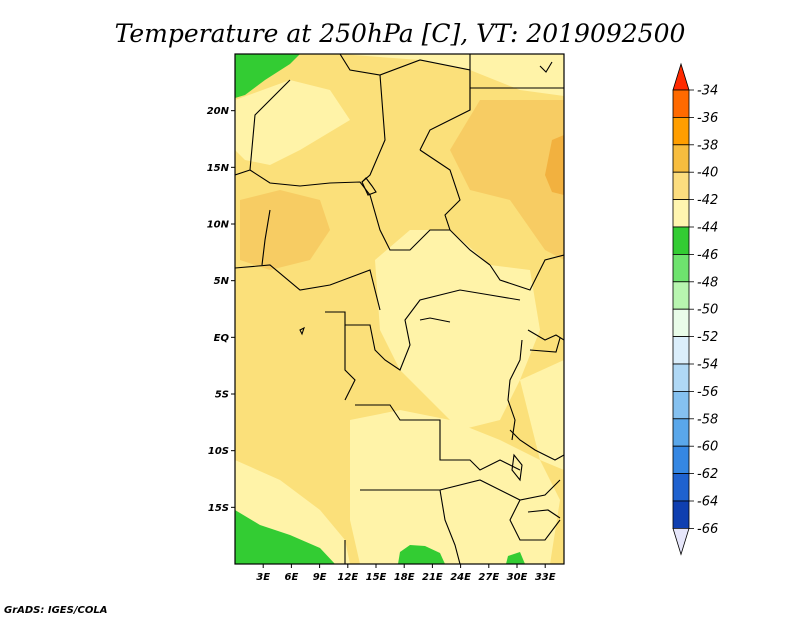  Describe the element at coordinates (455, 487) in the screenshot. I see `field-region-42-44-south` at that location.